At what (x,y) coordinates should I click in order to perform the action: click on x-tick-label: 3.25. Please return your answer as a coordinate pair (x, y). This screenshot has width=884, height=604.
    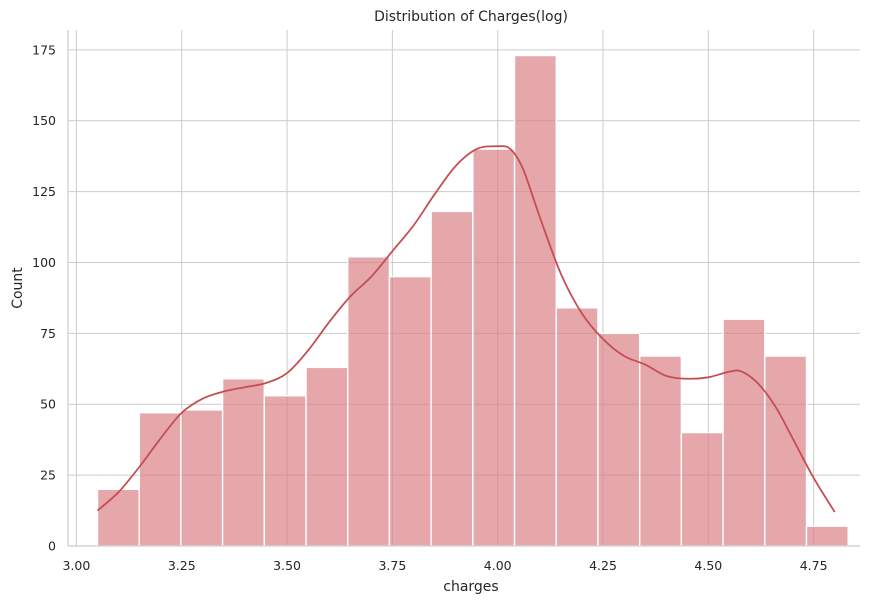
    Looking at the image, I should click on (182, 565).